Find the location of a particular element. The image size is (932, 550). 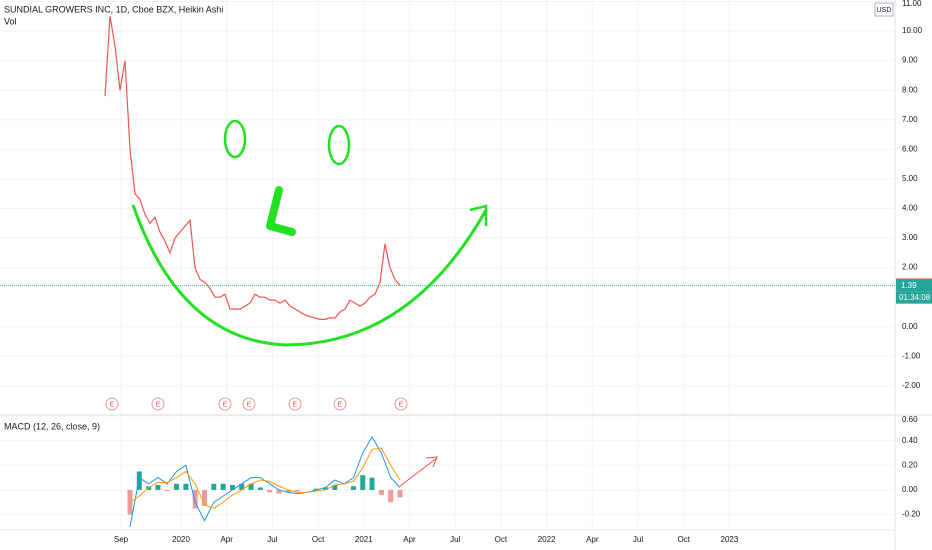

y-tick-label: 11.00 is located at coordinates (912, 4).